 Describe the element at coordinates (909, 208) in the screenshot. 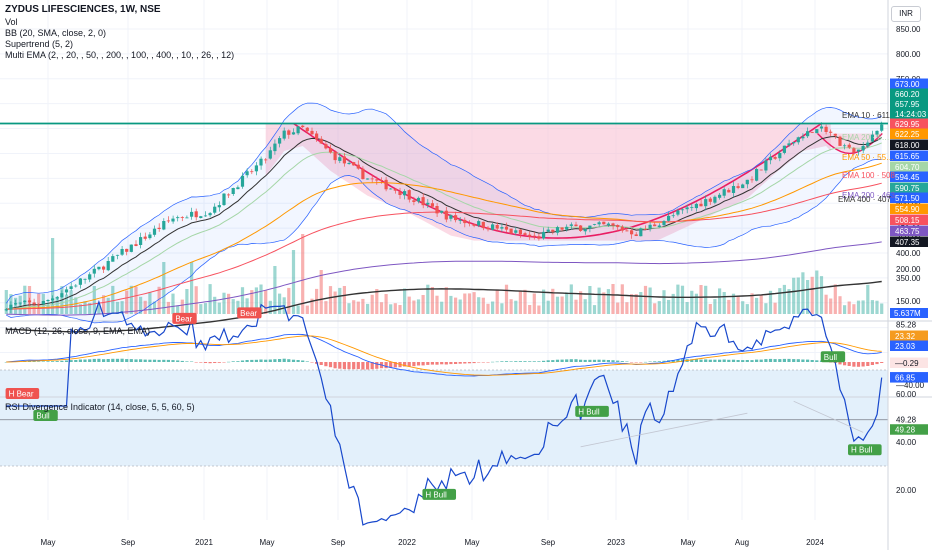

I see `price-tag` at that location.